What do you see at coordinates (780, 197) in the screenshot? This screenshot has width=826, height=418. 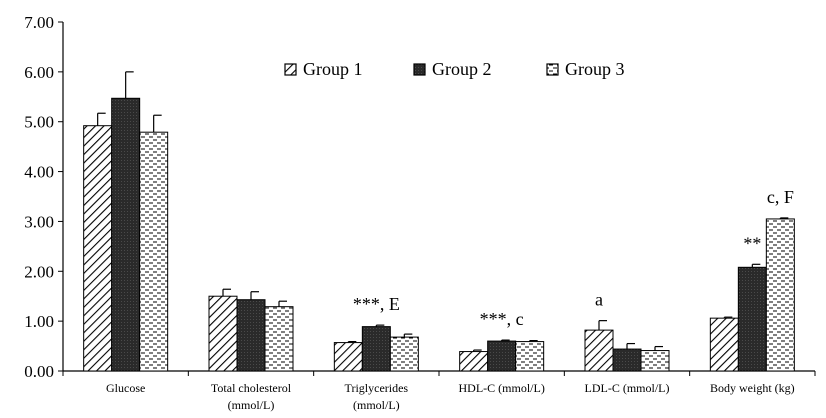 I see `significance-annotation: c, F` at bounding box center [780, 197].